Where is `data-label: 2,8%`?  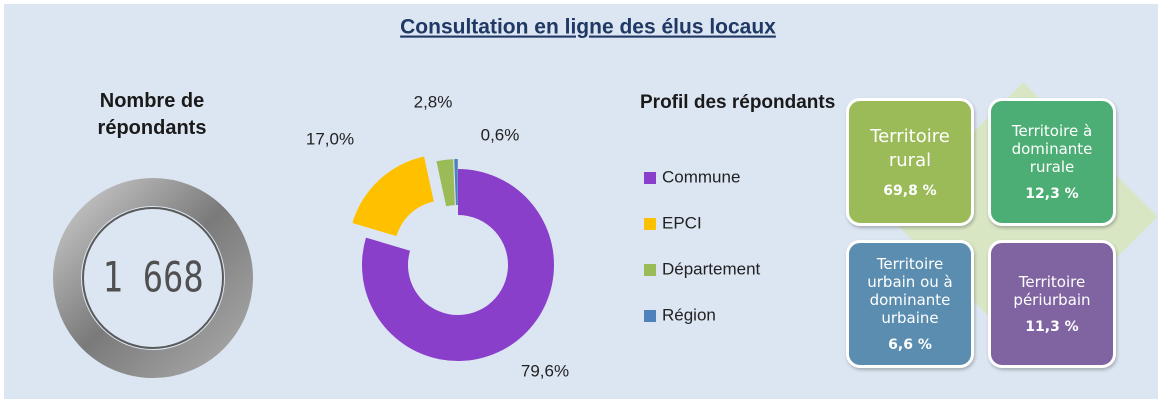
data-label: 2,8% is located at coordinates (433, 101).